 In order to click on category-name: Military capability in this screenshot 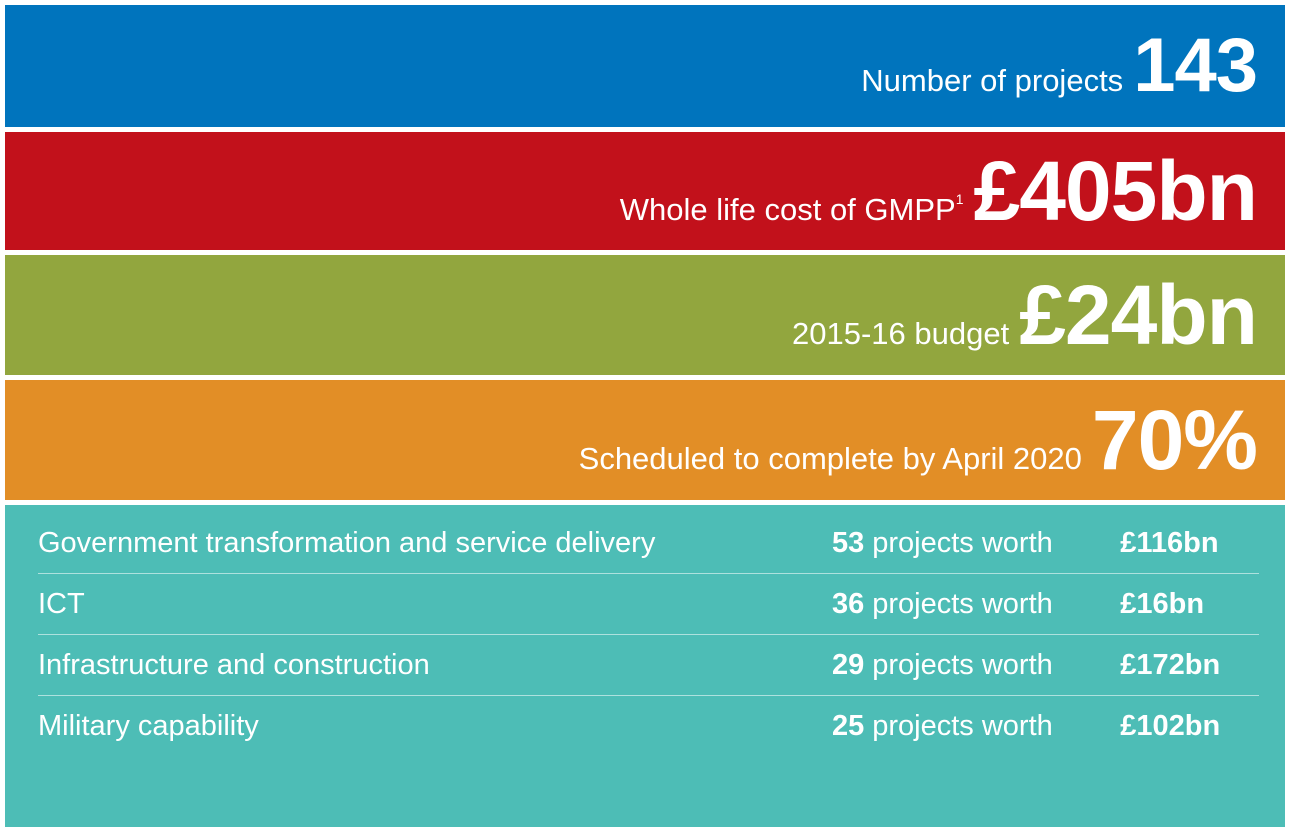, I will do `click(148, 725)`.